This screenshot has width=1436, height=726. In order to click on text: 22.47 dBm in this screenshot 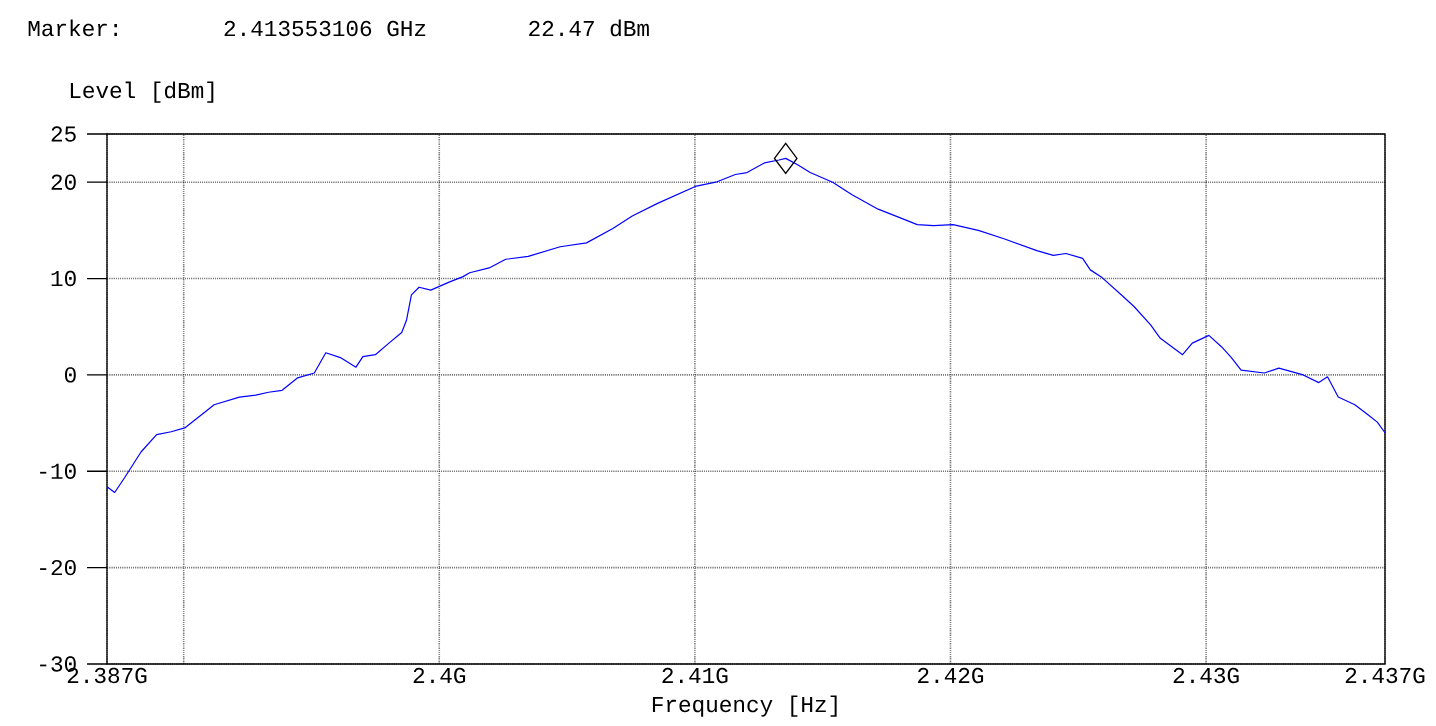, I will do `click(589, 28)`.